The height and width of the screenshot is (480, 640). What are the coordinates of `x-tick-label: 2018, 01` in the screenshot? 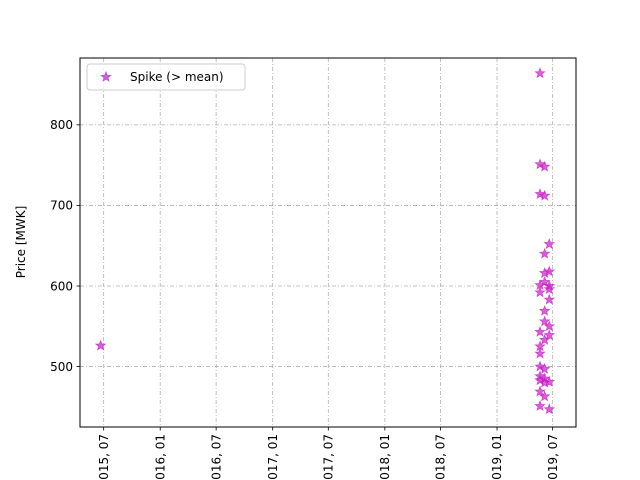 It's located at (385, 457).